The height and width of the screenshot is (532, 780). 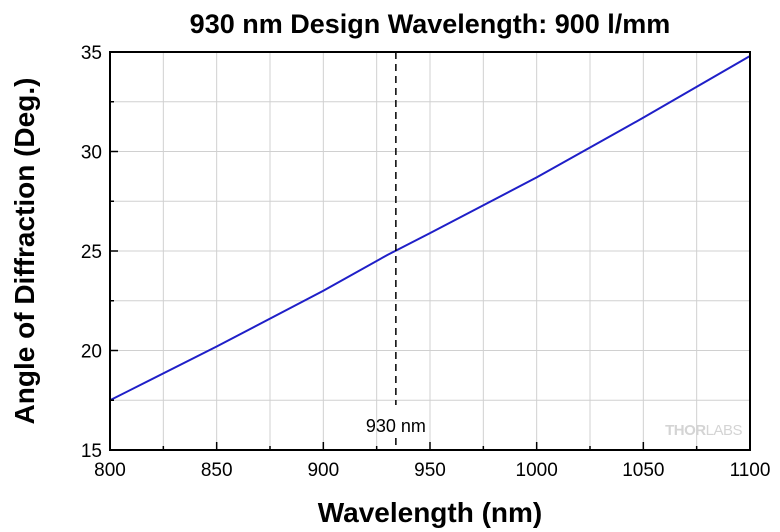 What do you see at coordinates (217, 470) in the screenshot?
I see `x-tick-label: 850` at bounding box center [217, 470].